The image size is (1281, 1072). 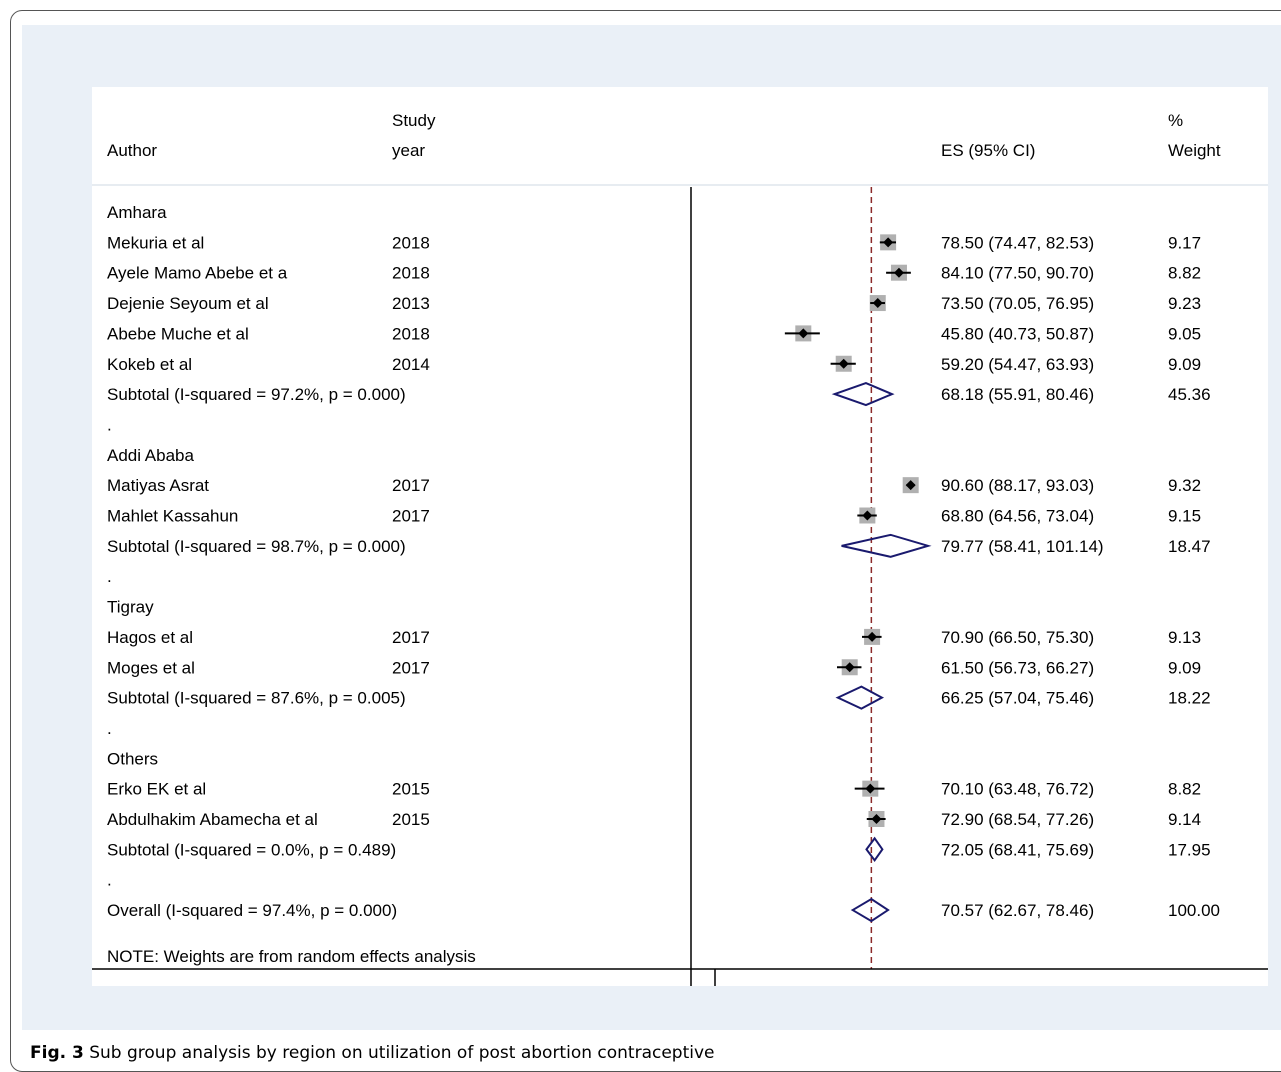 I want to click on study-author: Matiyas Asrat, so click(x=158, y=485).